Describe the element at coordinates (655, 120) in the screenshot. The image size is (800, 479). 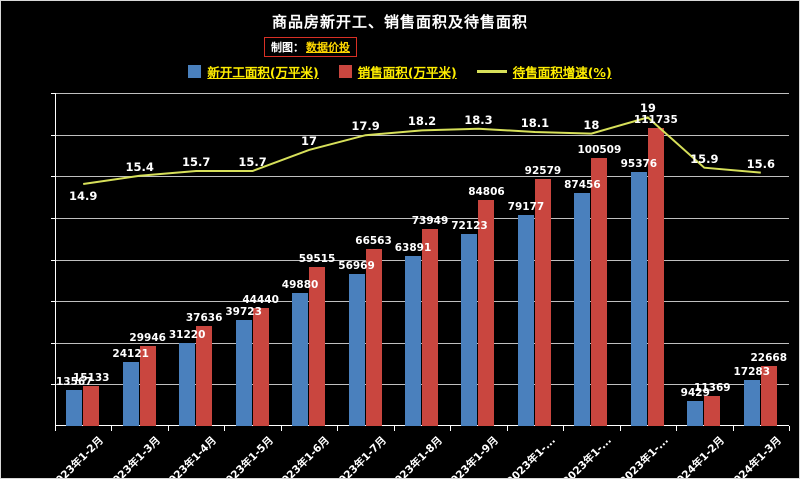
I see `bar-value-label: 111735` at that location.